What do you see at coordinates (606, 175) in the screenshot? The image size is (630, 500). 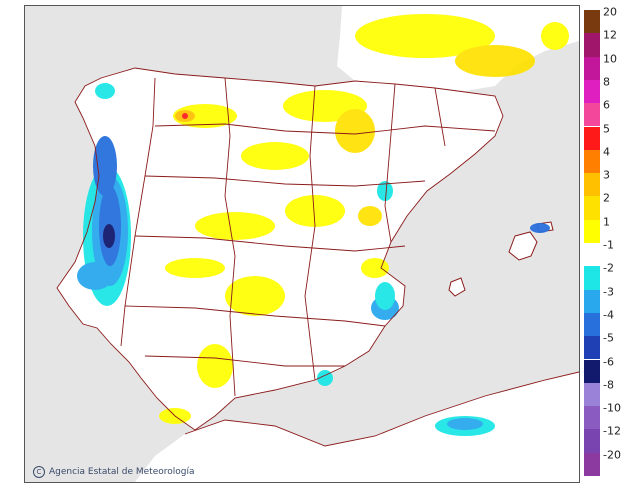 I see `legend-label: 3` at bounding box center [606, 175].